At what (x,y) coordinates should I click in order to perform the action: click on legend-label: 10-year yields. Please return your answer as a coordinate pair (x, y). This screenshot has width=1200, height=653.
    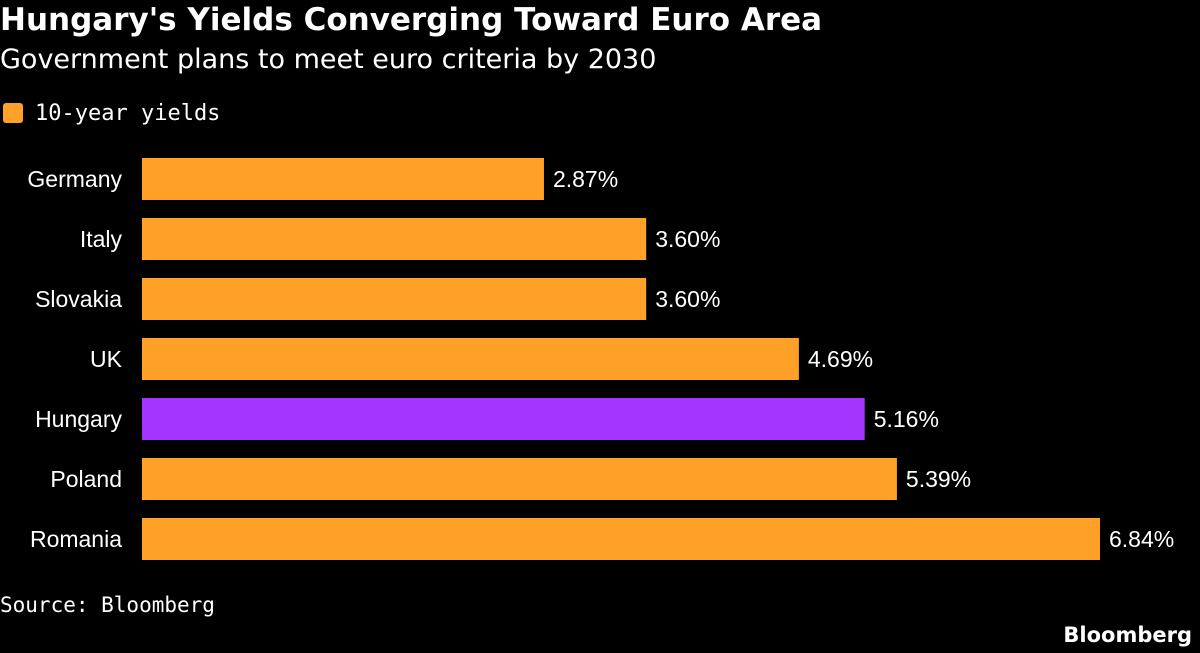
    Looking at the image, I should click on (128, 113).